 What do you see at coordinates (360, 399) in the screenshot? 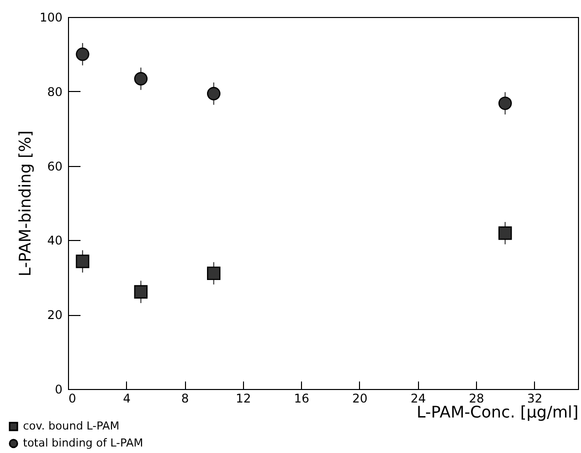
I see `x-tick-label: 20` at bounding box center [360, 399].